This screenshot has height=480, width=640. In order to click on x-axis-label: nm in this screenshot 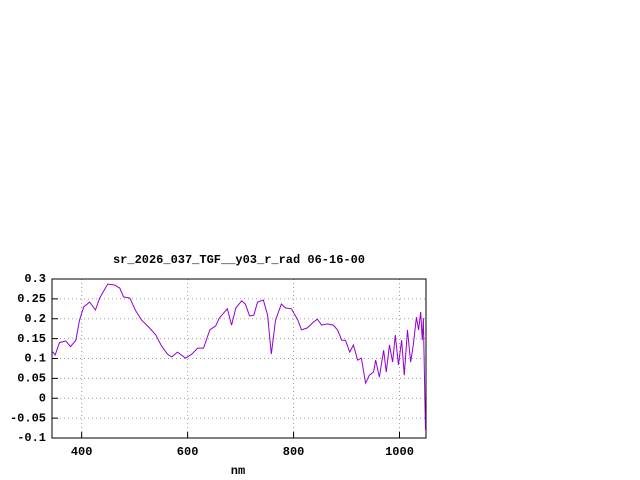, I will do `click(238, 471)`.